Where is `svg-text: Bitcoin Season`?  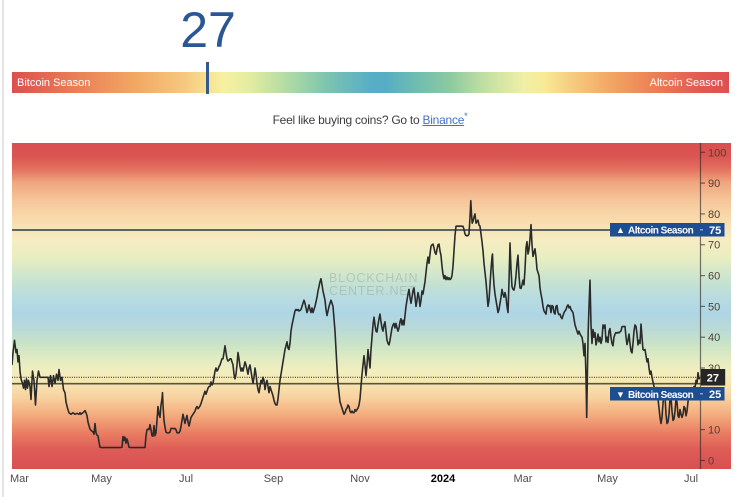
svg-text: Bitcoin Season is located at coordinates (661, 395).